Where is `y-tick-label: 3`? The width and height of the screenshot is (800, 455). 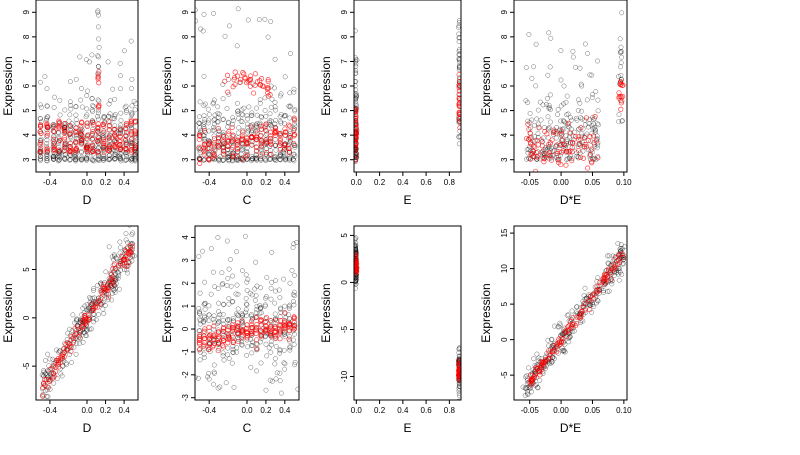 y-tick-label: 3 is located at coordinates (26, 159).